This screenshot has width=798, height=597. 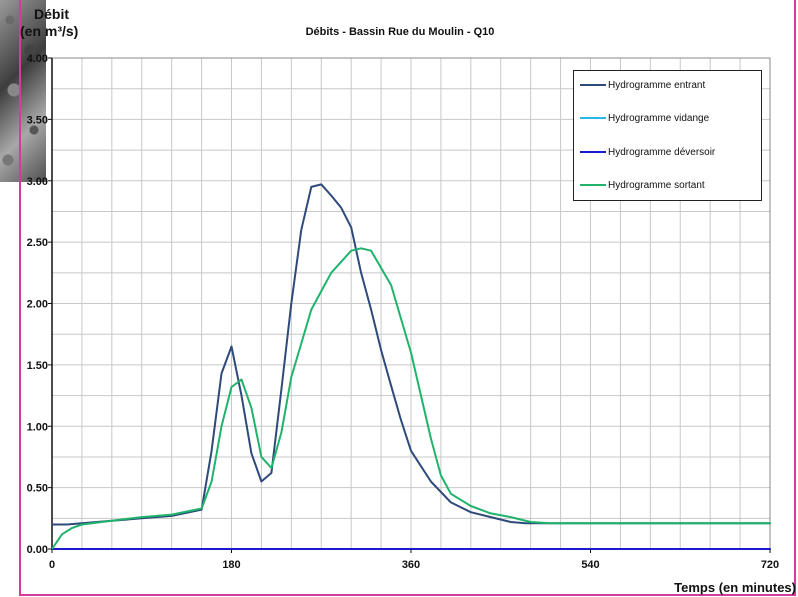 I want to click on legend-label-sortant: Hydrogramme sortant, so click(x=656, y=185).